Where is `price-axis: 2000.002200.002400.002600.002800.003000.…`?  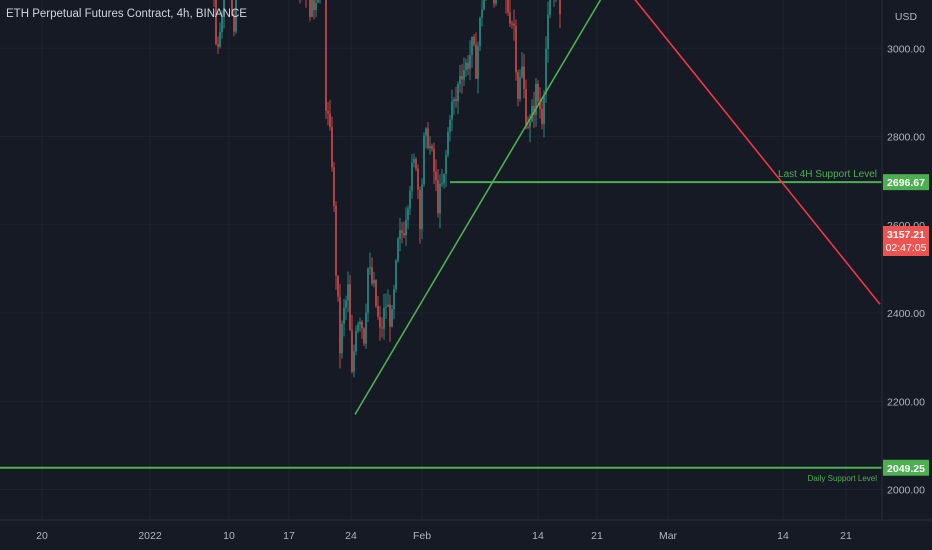 price-axis: 2000.002200.002400.002600.002800.003000.… is located at coordinates (906, 248).